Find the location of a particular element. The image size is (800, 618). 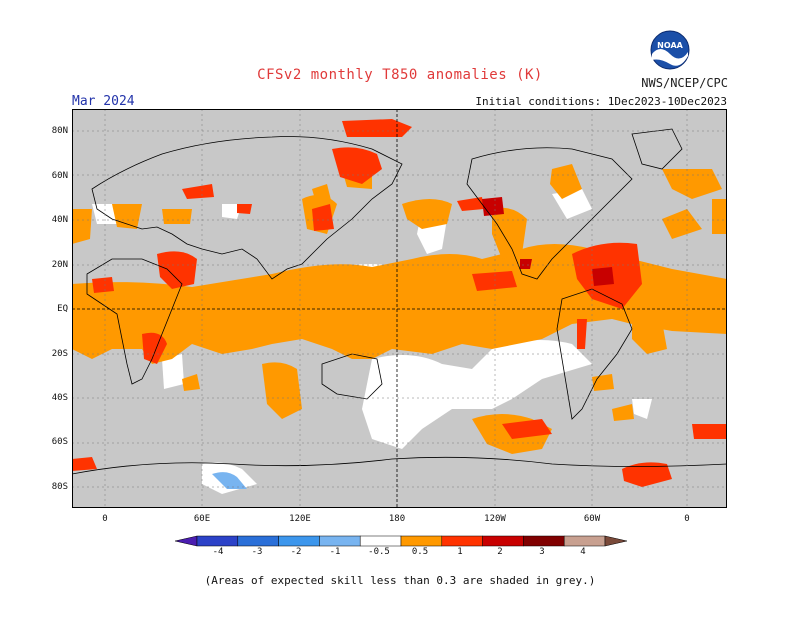

lon-label: 180 is located at coordinates (397, 519).